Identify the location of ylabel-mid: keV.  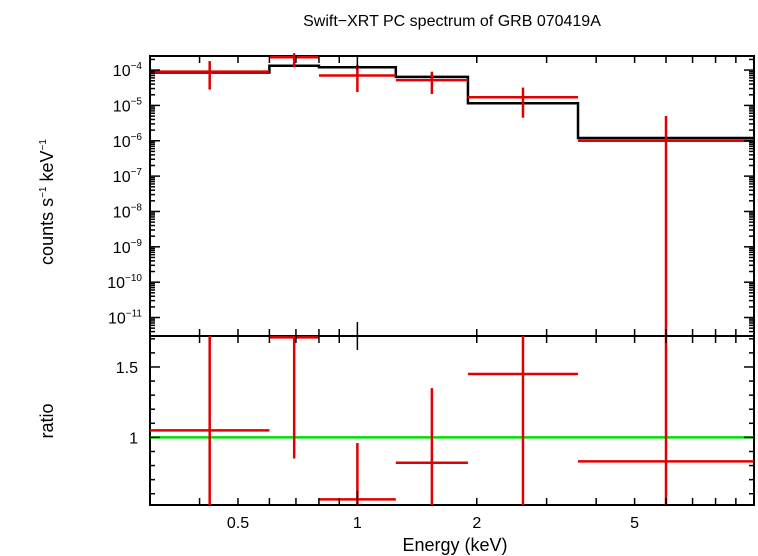
(47, 168).